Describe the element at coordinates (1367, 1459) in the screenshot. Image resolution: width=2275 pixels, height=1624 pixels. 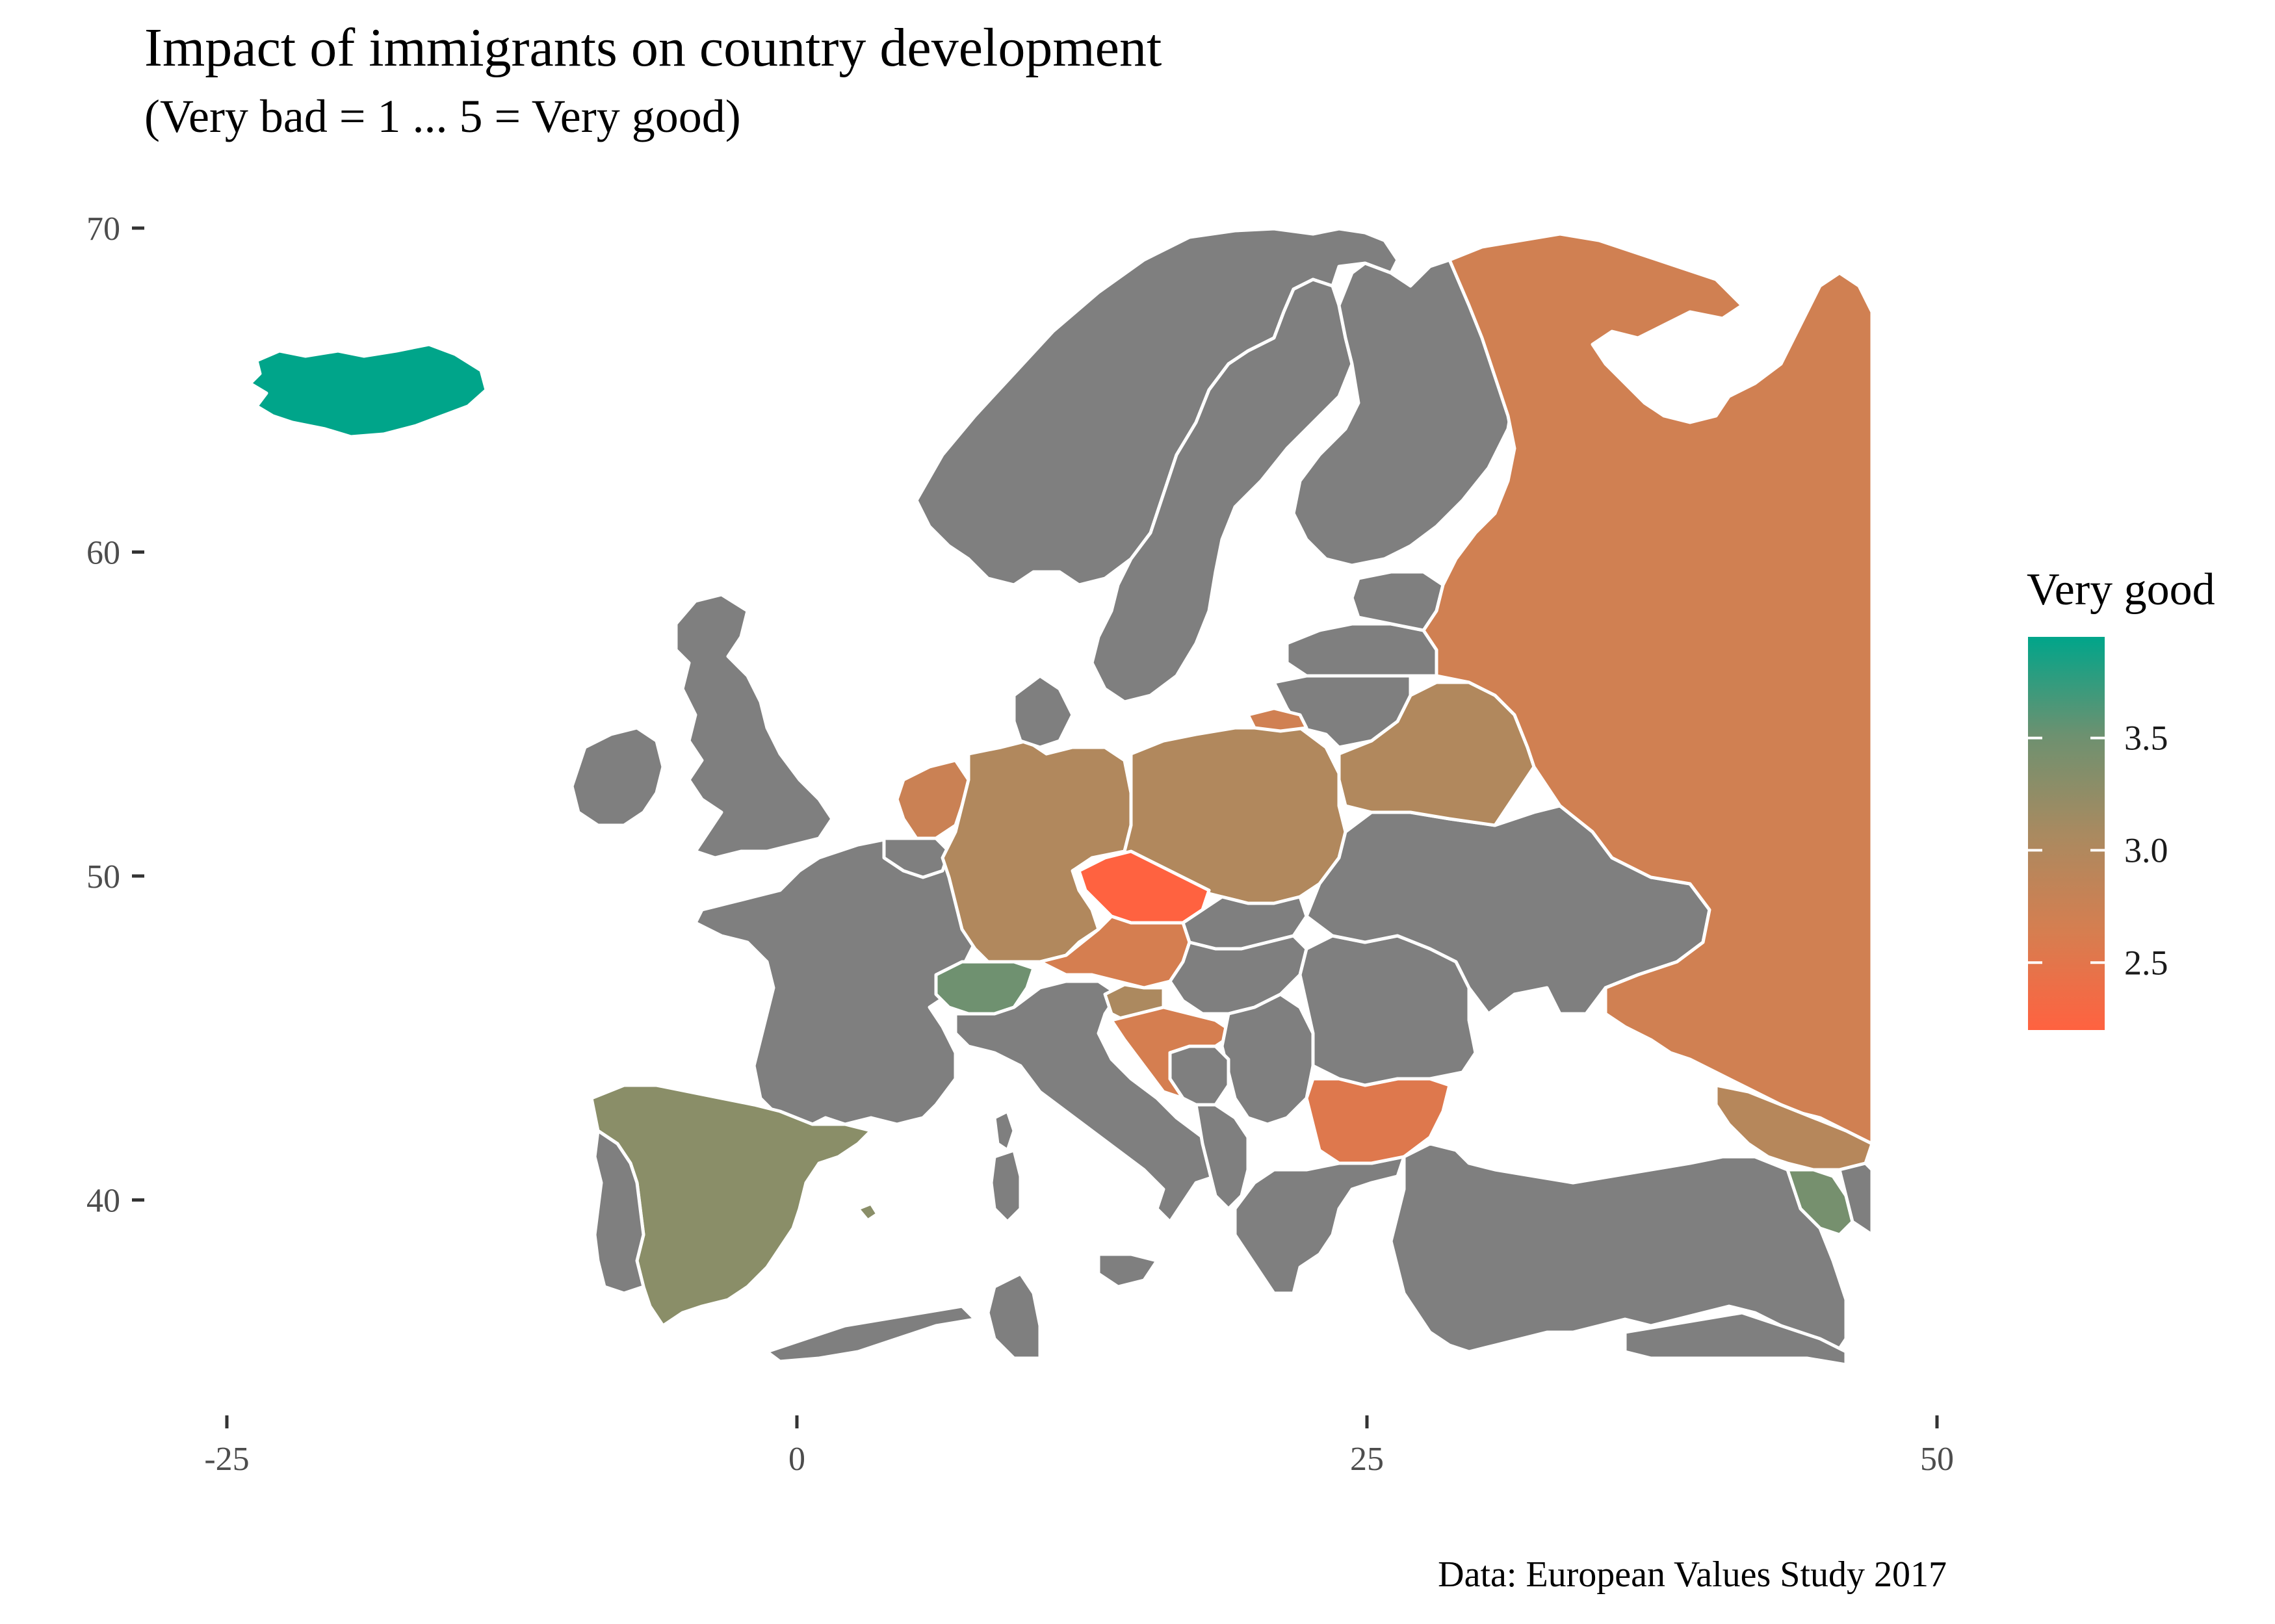
I see `x-tick-label: 25` at that location.